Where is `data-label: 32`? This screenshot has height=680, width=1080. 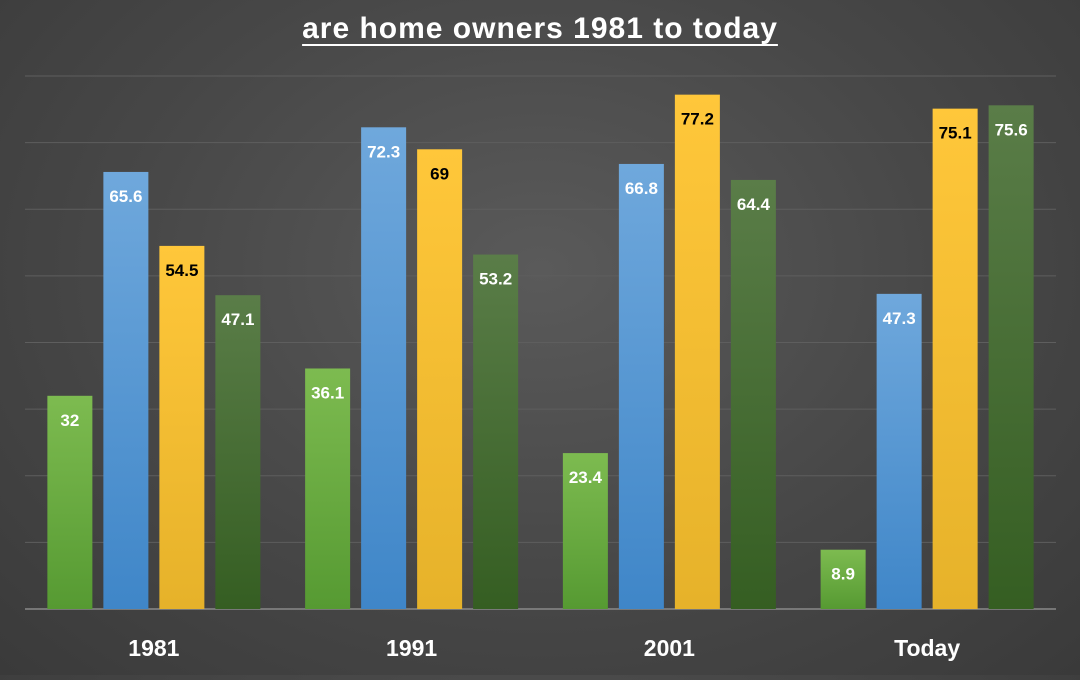 data-label: 32 is located at coordinates (69, 420).